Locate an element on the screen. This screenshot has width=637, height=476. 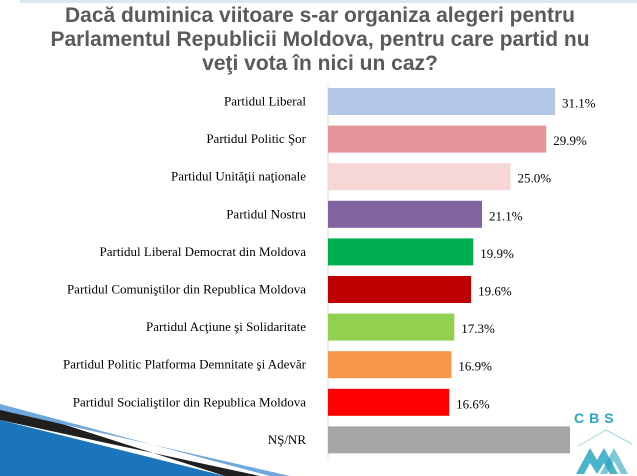
category-label-1: Partidul Politic Şor is located at coordinates (256, 138).